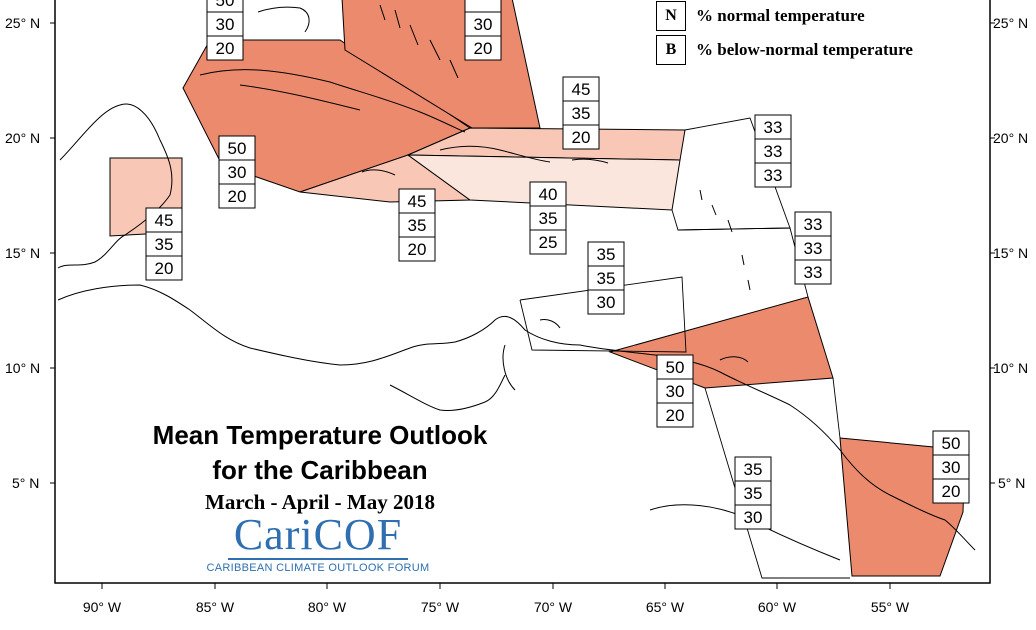 This screenshot has height=630, width=1036. I want to click on prob-box-jamaica: 45 35 20, so click(417, 225).